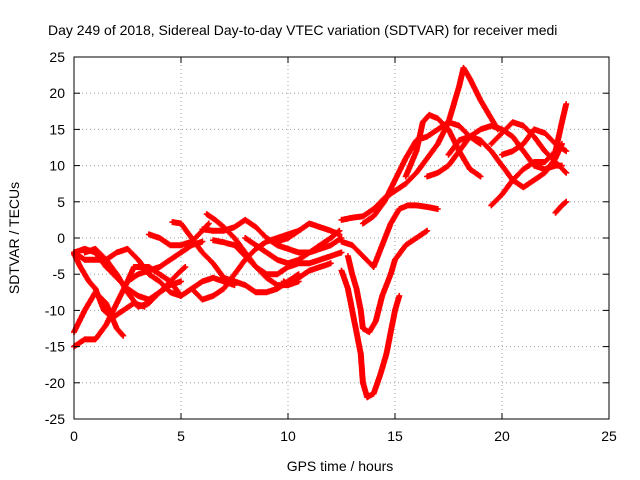 This screenshot has height=480, width=640. Describe the element at coordinates (343, 436) in the screenshot. I see `x-tick-labels: 0 5 10 15 20 25` at that location.